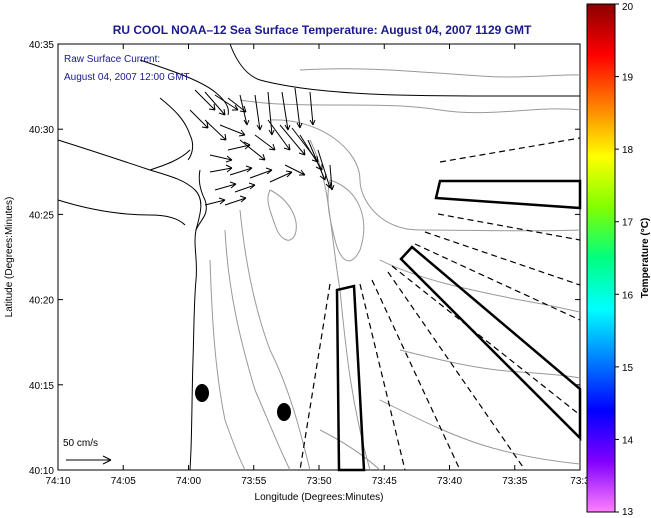 The width and height of the screenshot is (651, 518). What do you see at coordinates (628, 78) in the screenshot?
I see `colorbar-tick-label: 19` at bounding box center [628, 78].